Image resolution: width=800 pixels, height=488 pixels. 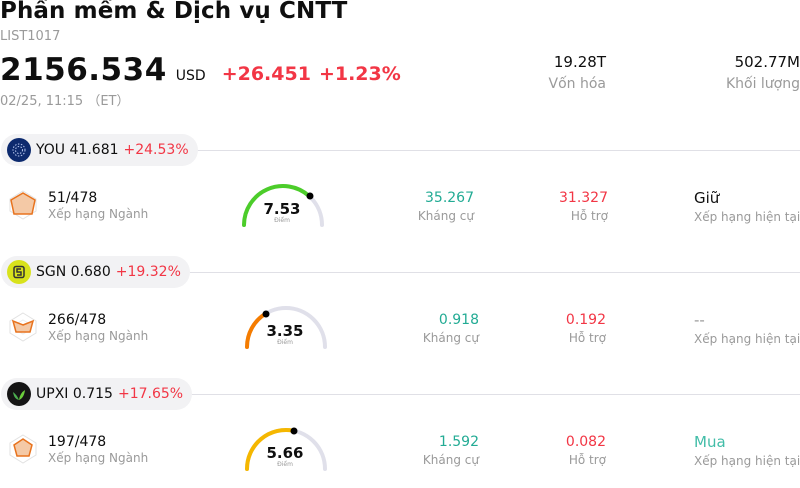 What do you see at coordinates (747, 206) in the screenshot?
I see `current-rating: Giữ Xếp hạng hiện tại` at bounding box center [747, 206].